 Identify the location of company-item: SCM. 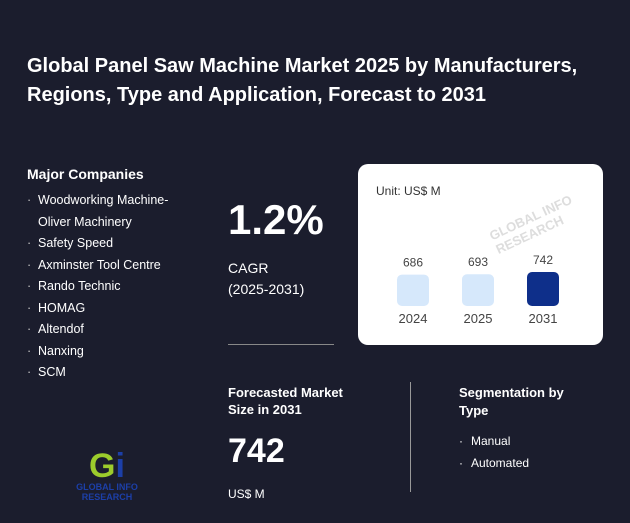
(102, 373).